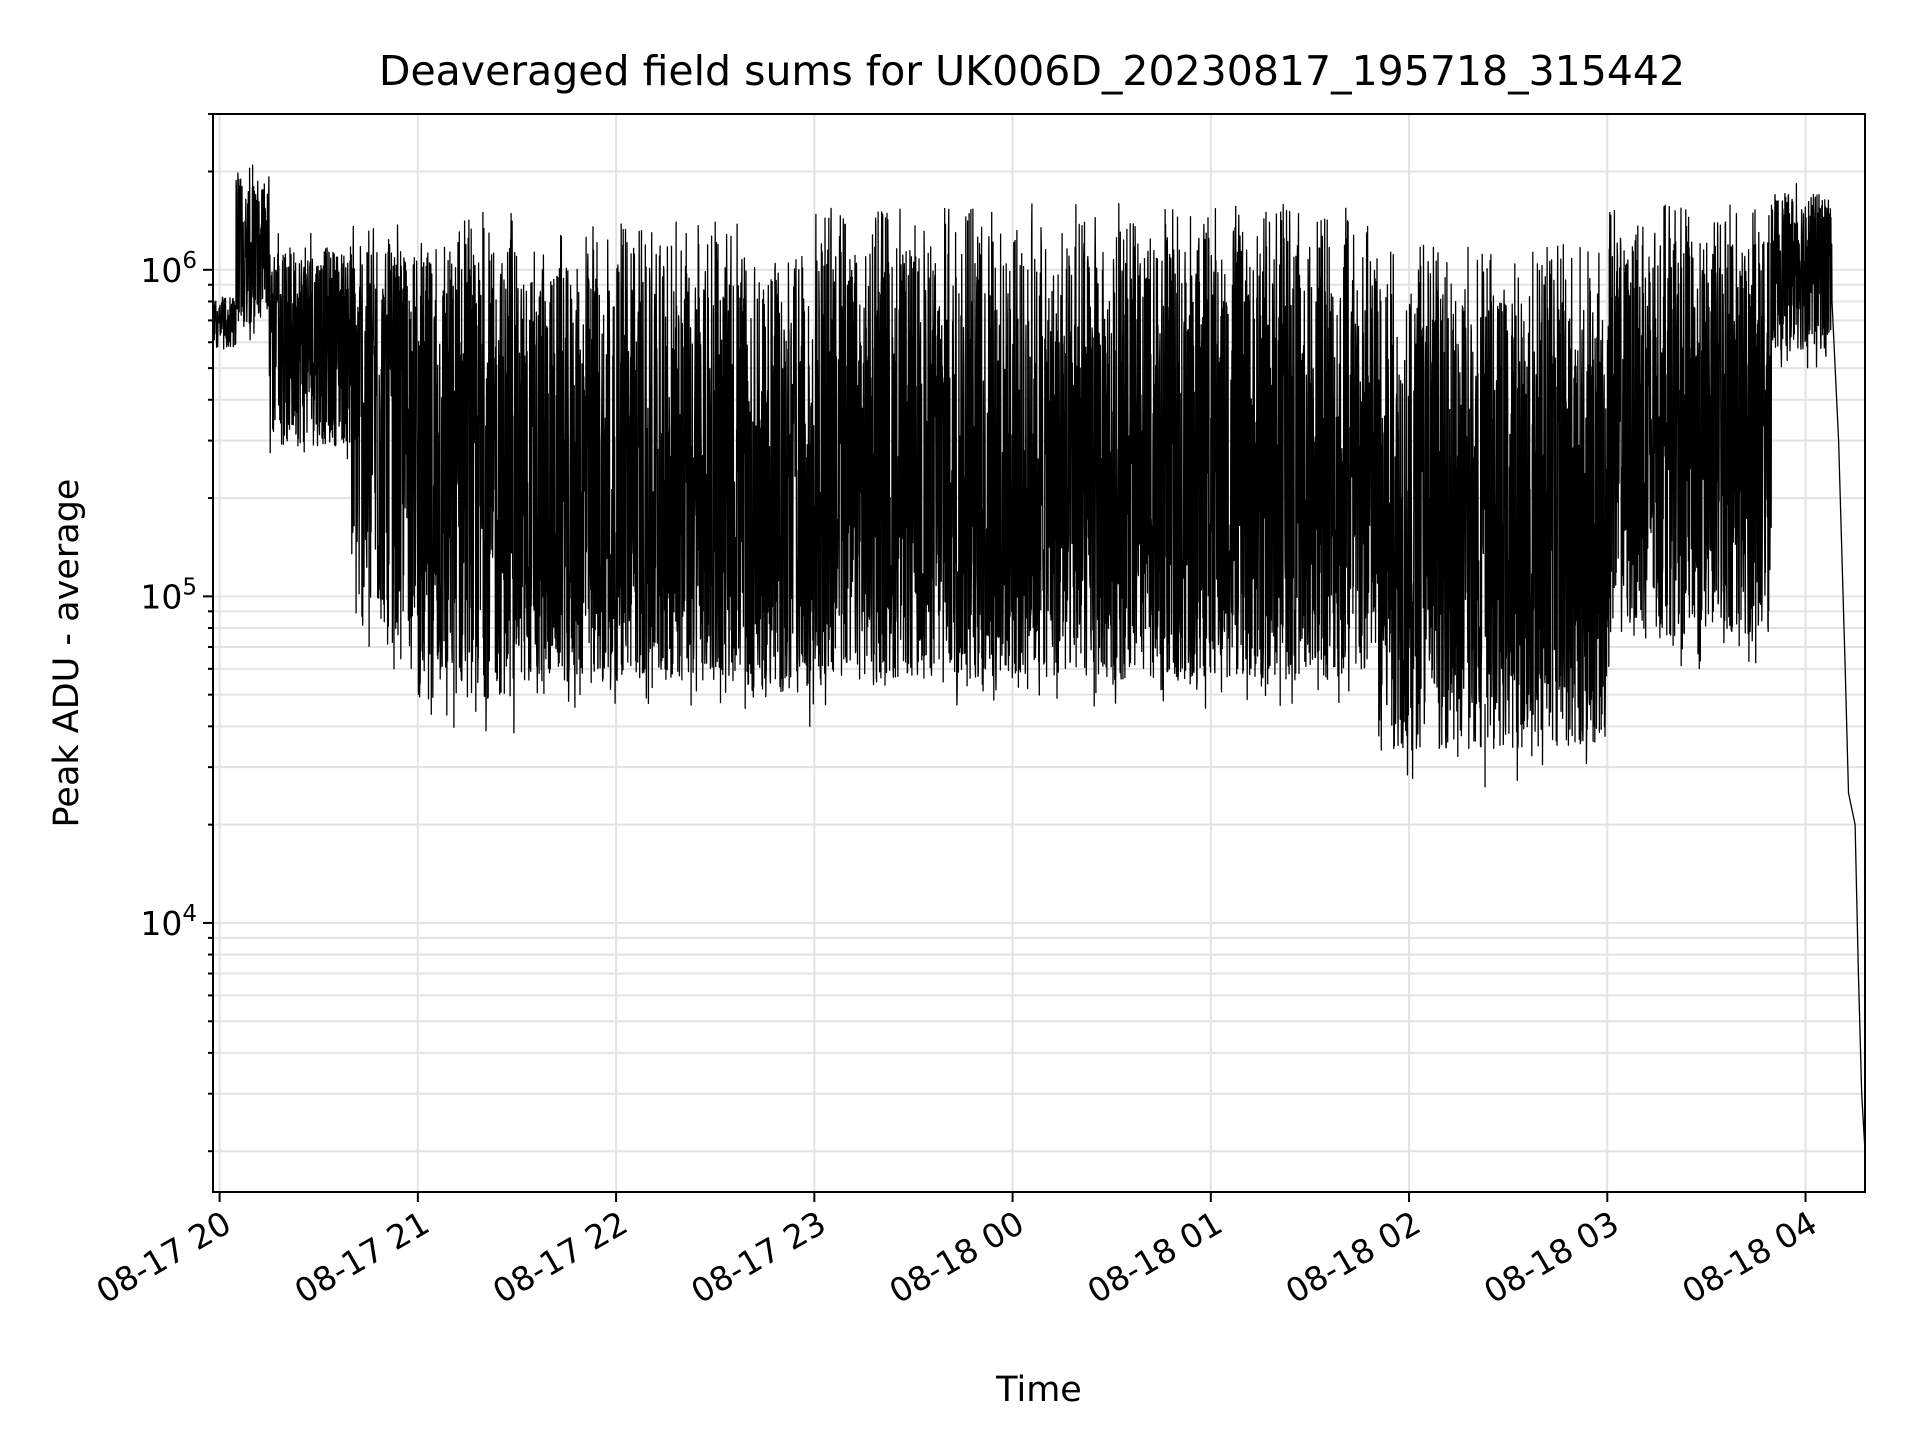  Describe the element at coordinates (168, 595) in the screenshot. I see `y-tick-label: 105` at that location.